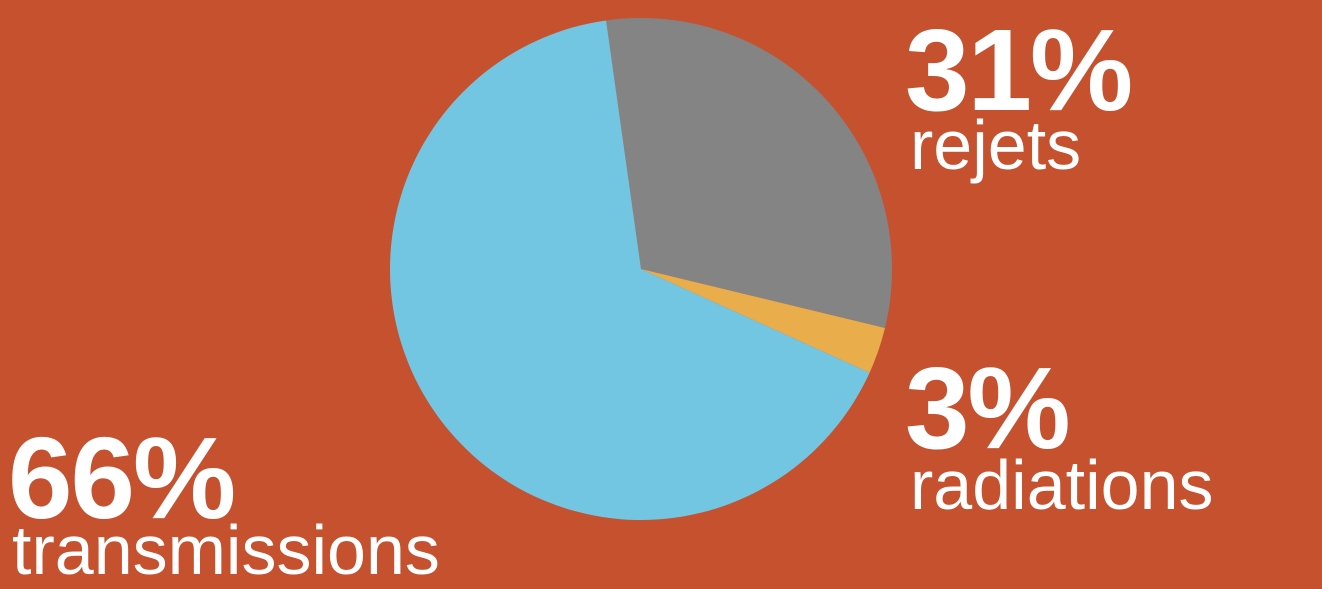  Describe the element at coordinates (1062, 485) in the screenshot. I see `radiations-name-label: radiations` at that location.